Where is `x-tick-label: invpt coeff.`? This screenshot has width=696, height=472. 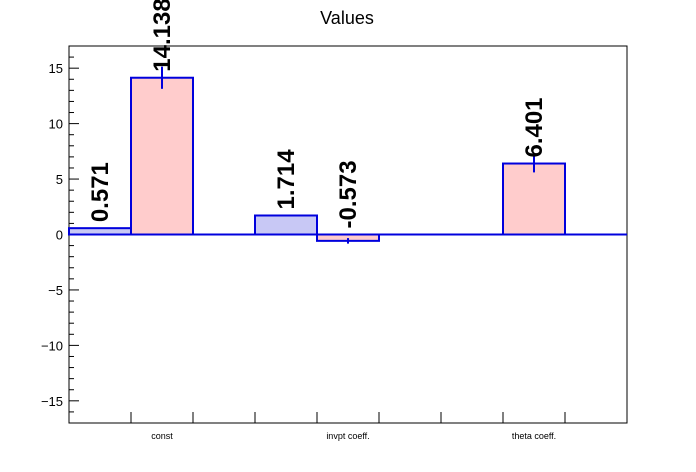 x-tick-label: invpt coeff. is located at coordinates (347, 436).